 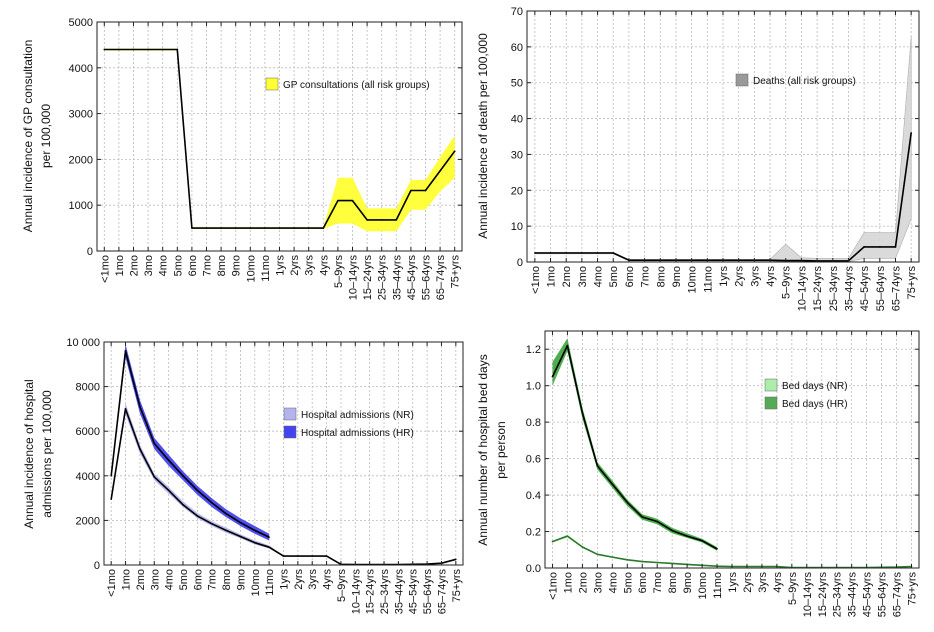 What do you see at coordinates (90, 252) in the screenshot?
I see `y-tick-label: 0` at bounding box center [90, 252].